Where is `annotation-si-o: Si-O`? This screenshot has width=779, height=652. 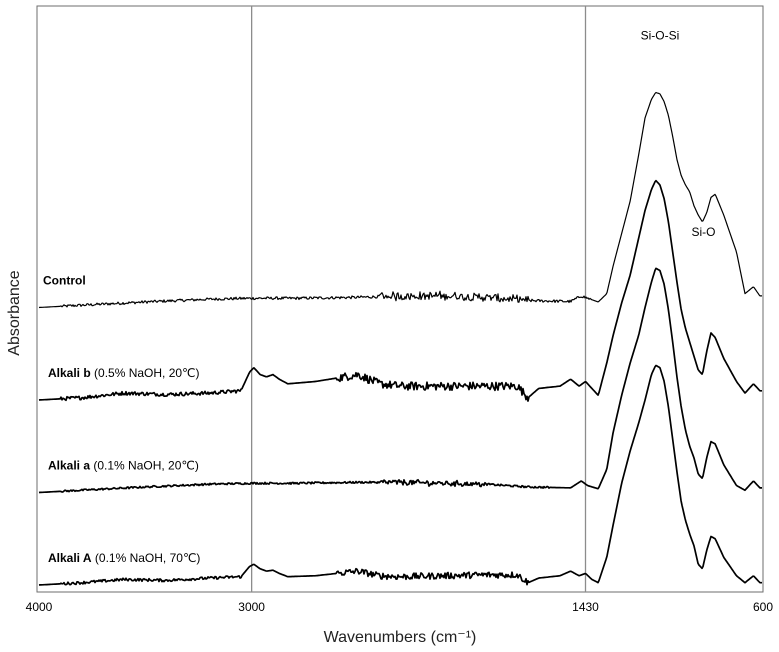
annotation-si-o: Si-O is located at coordinates (704, 232).